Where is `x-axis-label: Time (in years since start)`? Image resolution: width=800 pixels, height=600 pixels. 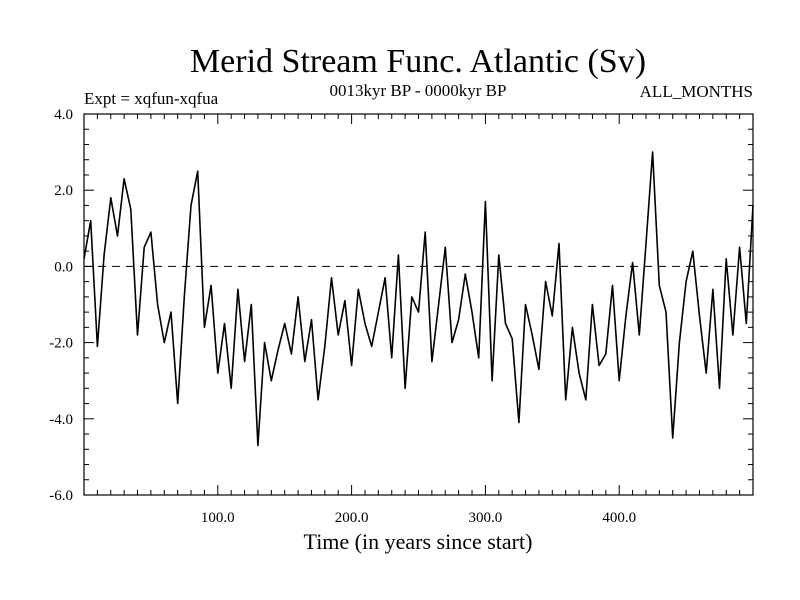 x-axis-label: Time (in years since start) is located at coordinates (418, 541).